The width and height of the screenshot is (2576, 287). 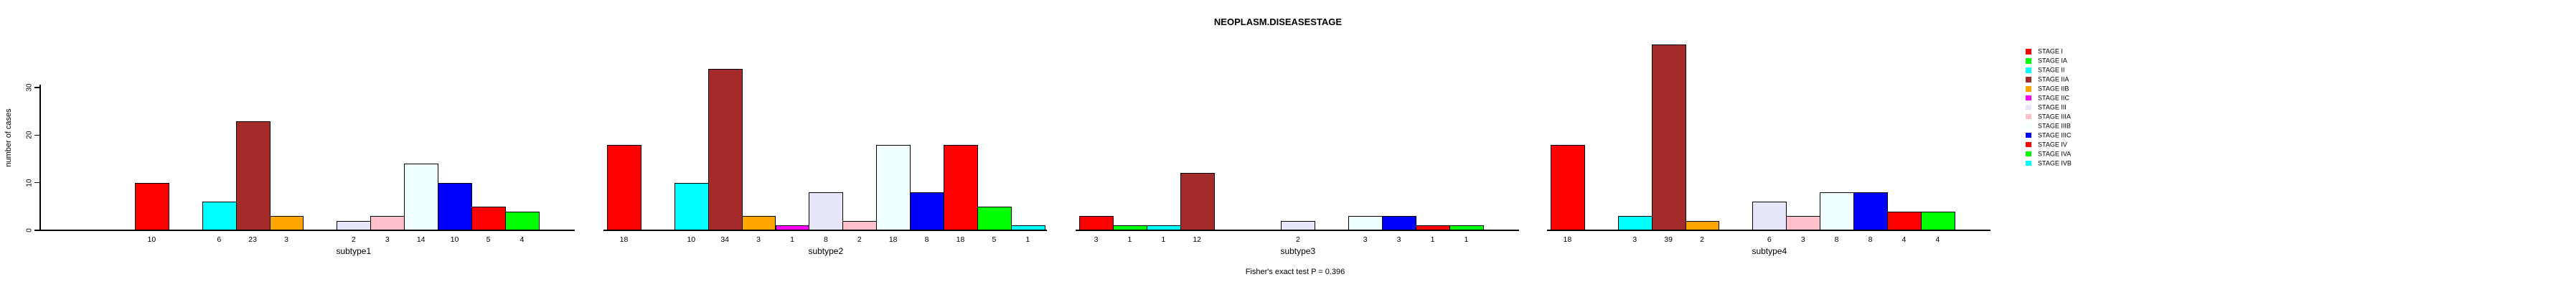 I want to click on y-axis-title: number of cases, so click(x=8, y=137).